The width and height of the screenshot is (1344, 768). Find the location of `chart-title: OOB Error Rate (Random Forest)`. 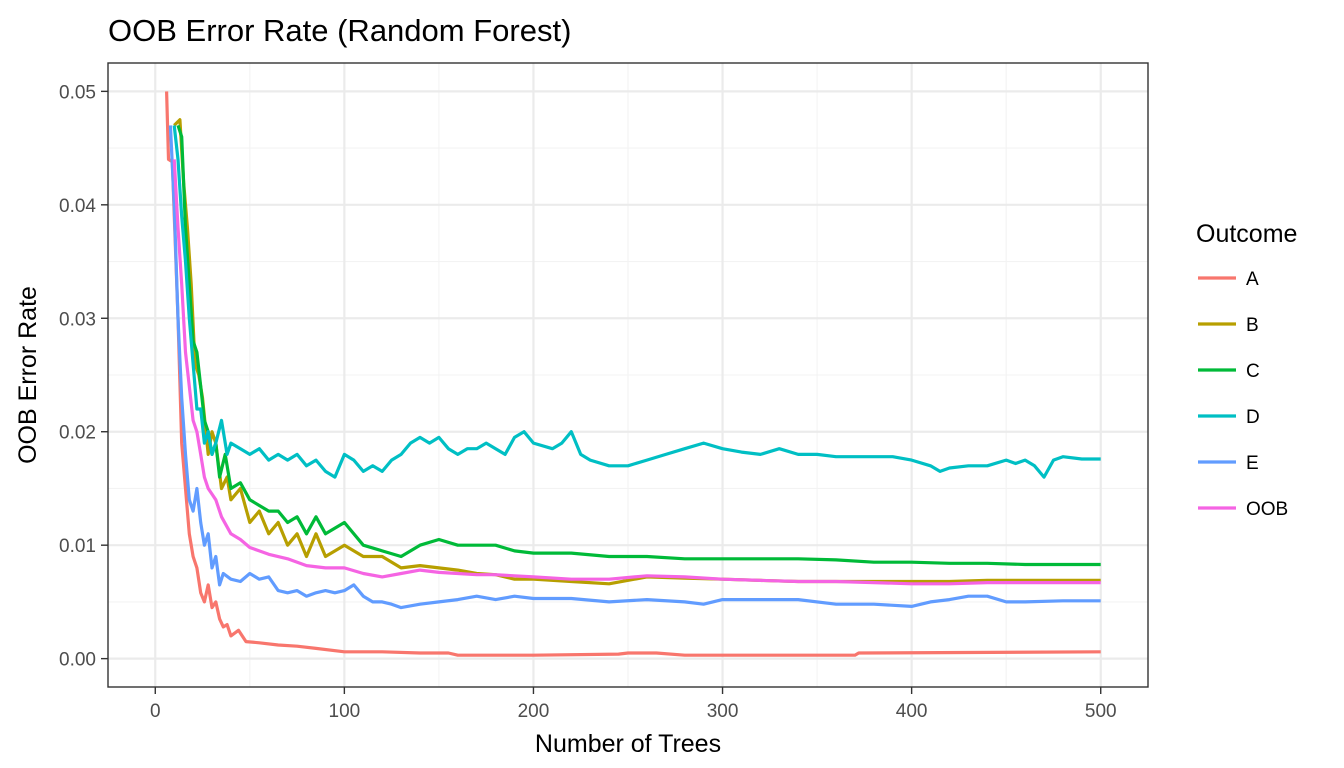

chart-title: OOB Error Rate (Random Forest) is located at coordinates (339, 30).